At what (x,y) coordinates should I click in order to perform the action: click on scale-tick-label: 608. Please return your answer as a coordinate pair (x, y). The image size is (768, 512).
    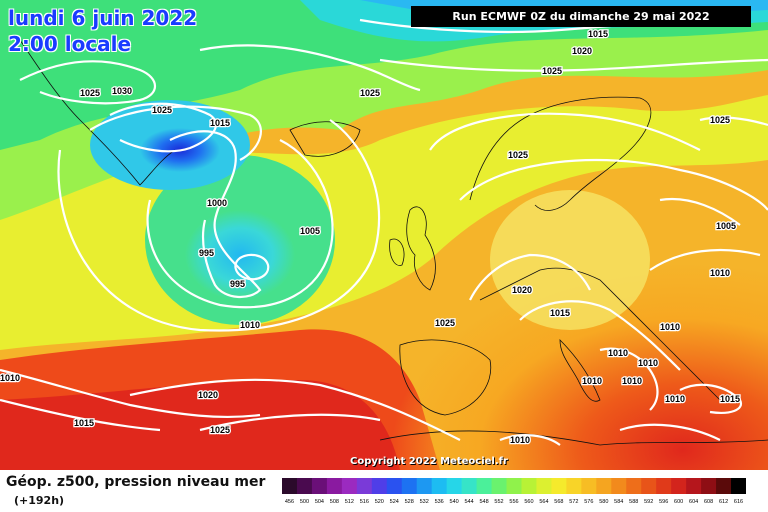
    Looking at the image, I should click on (708, 502).